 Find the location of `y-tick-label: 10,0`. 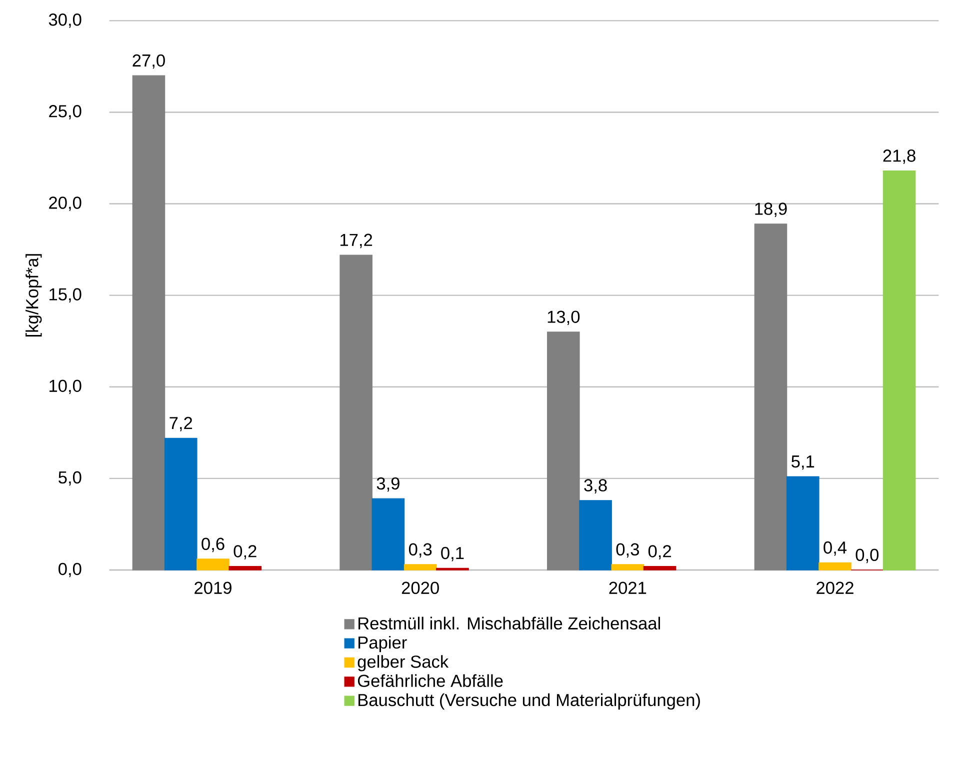

y-tick-label: 10,0 is located at coordinates (66, 387).